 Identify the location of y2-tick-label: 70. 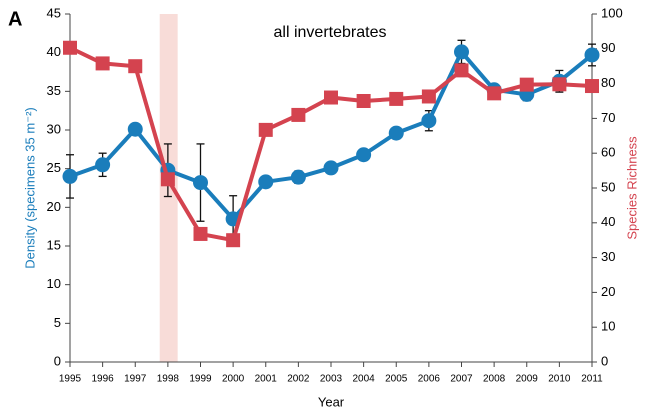
(608, 117).